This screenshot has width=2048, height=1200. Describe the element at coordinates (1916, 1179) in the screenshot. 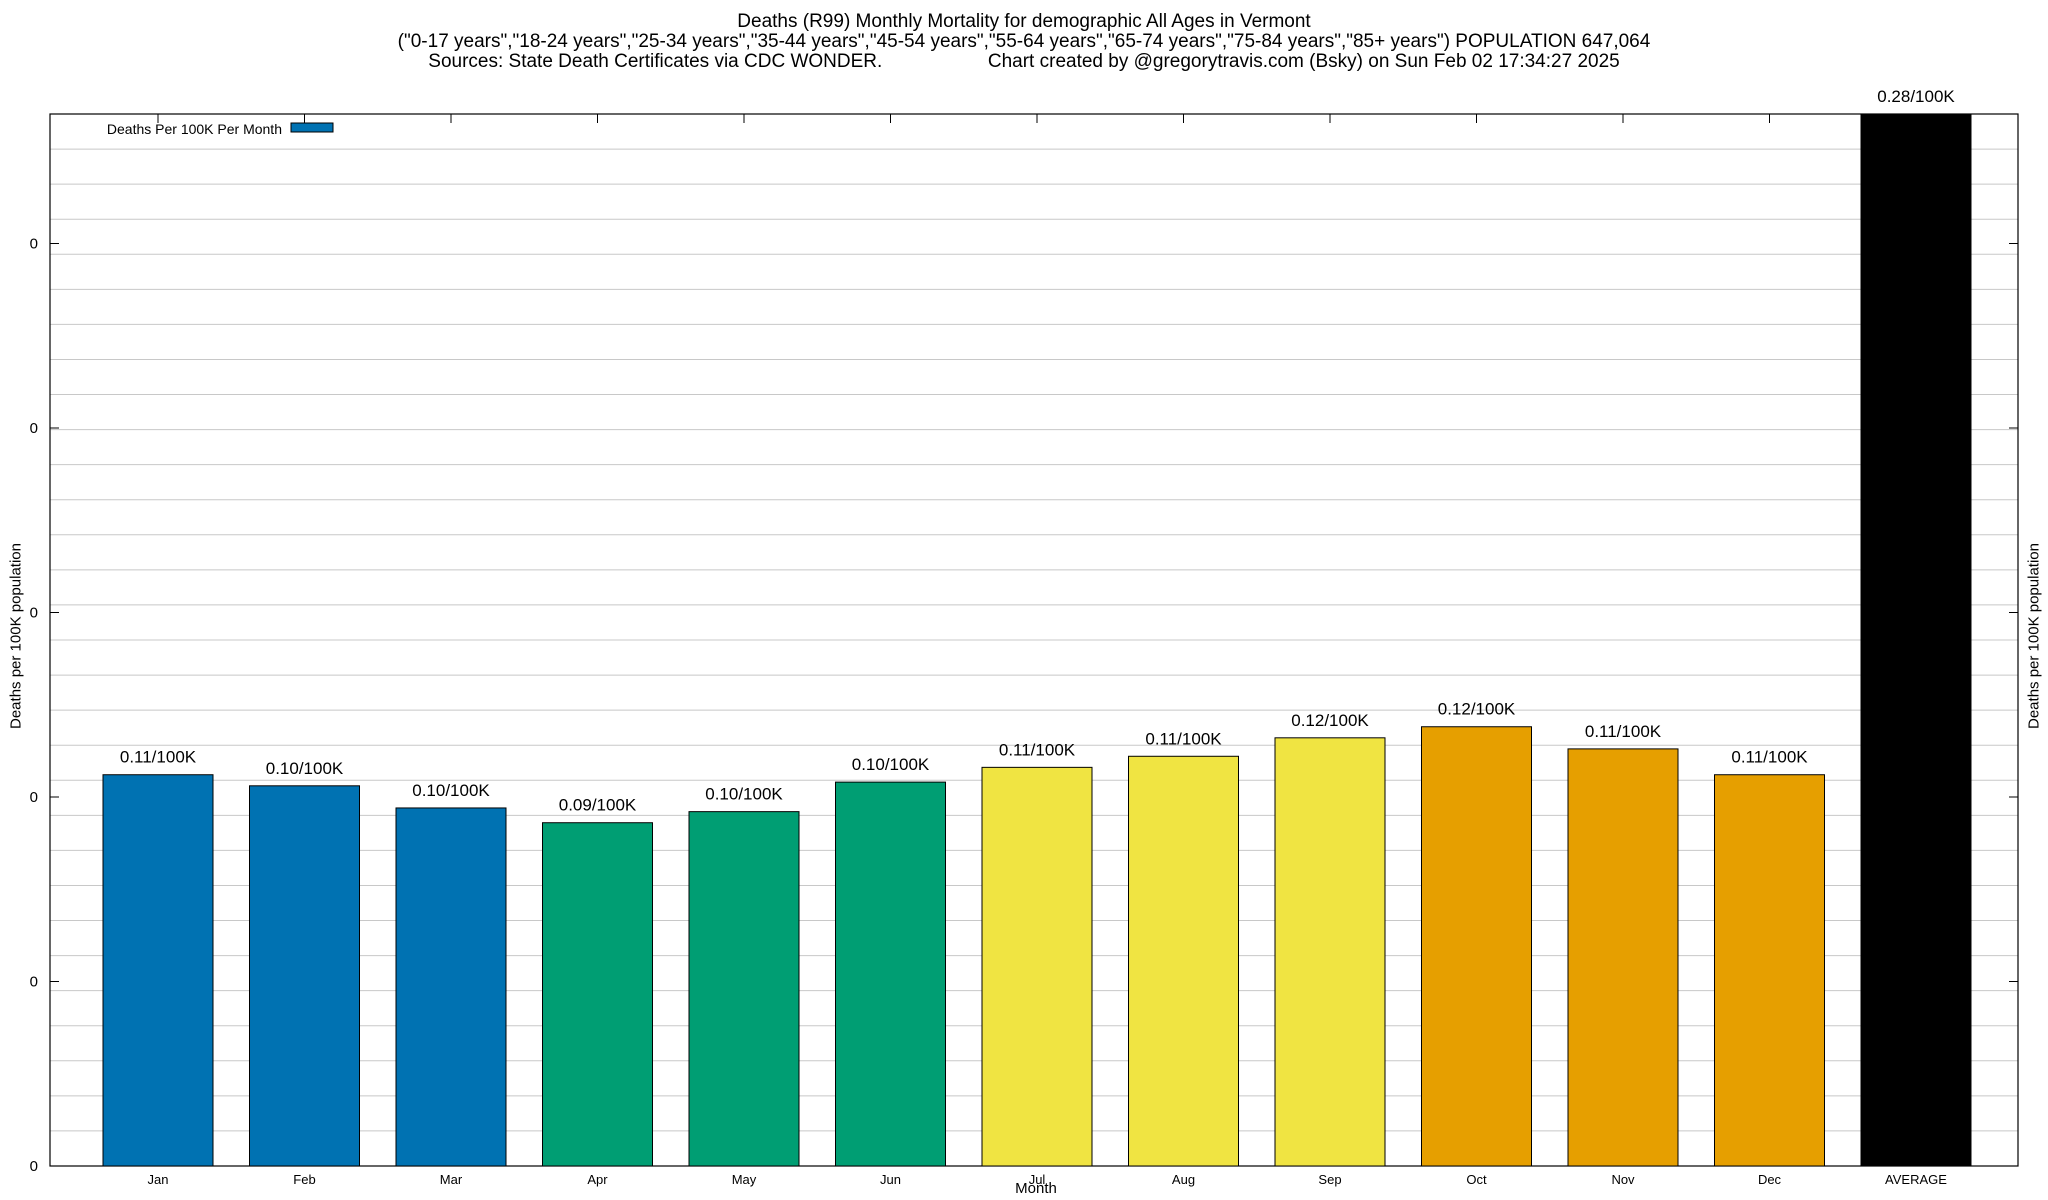

I see `x-tick-label: AVERAGE` at that location.